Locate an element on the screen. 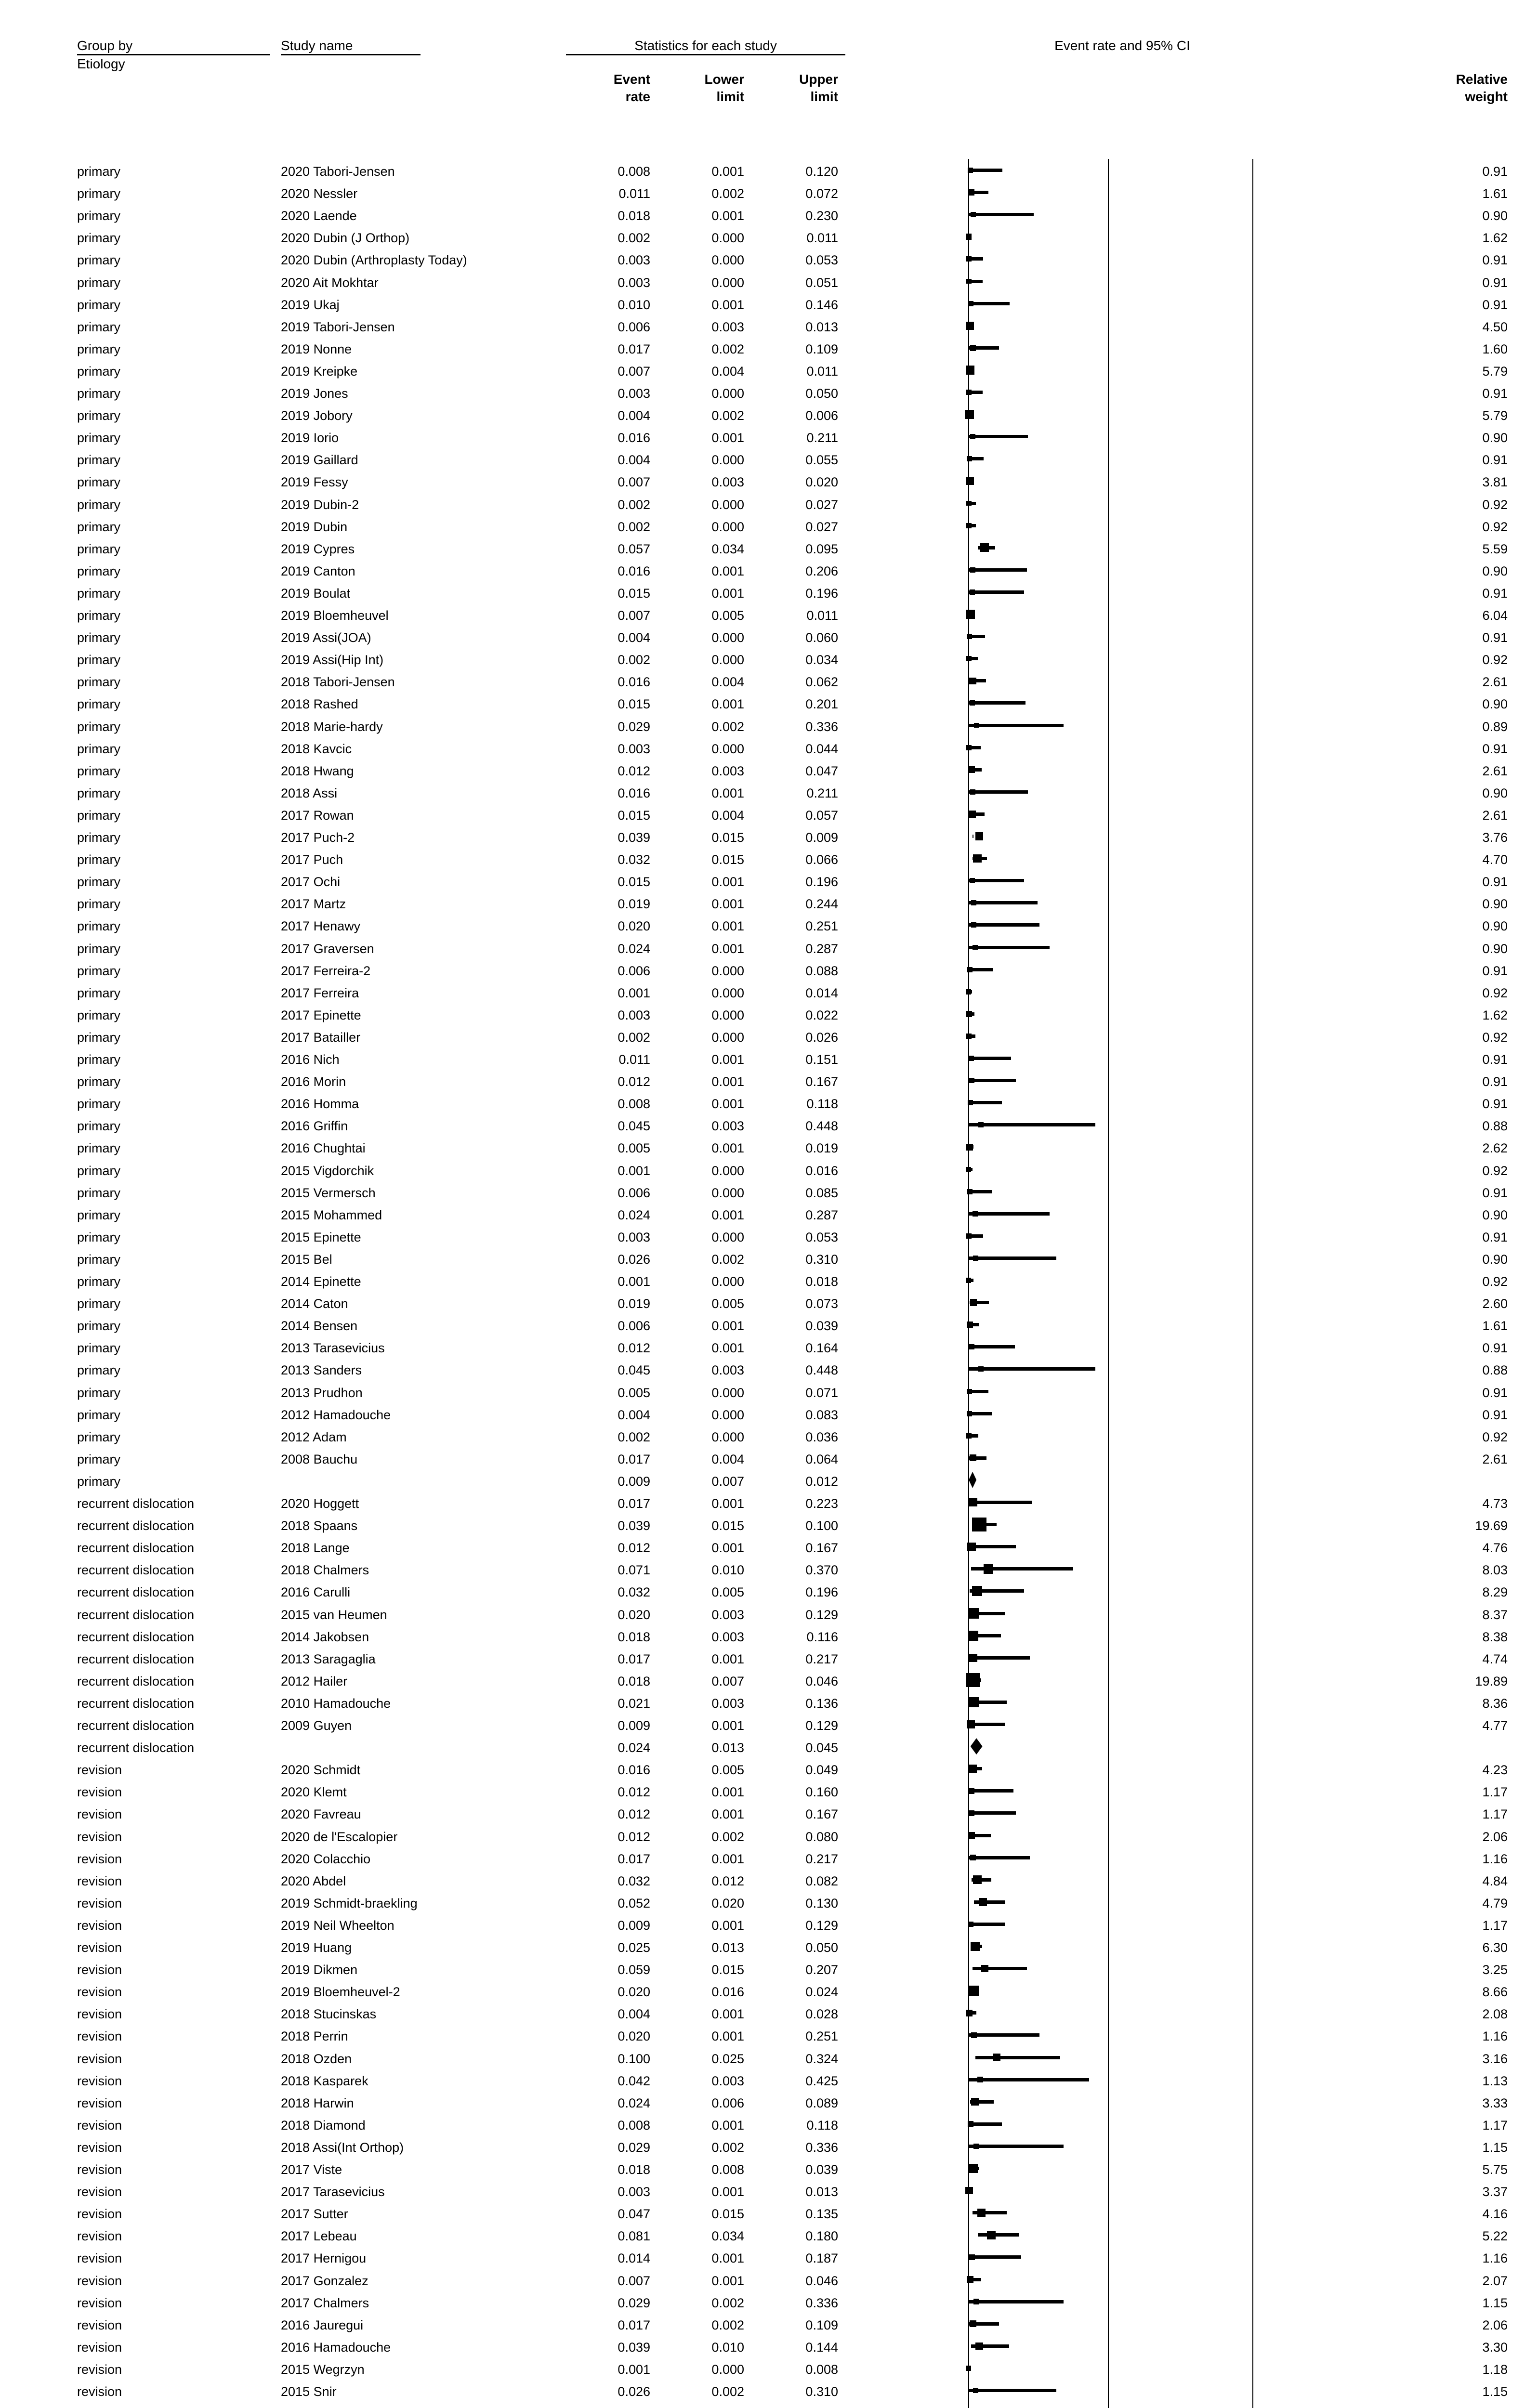 The image size is (1525, 2408). table-row: primary 2014 Caton 0.019 0.005 0.073 2.60 is located at coordinates (762, 1304).